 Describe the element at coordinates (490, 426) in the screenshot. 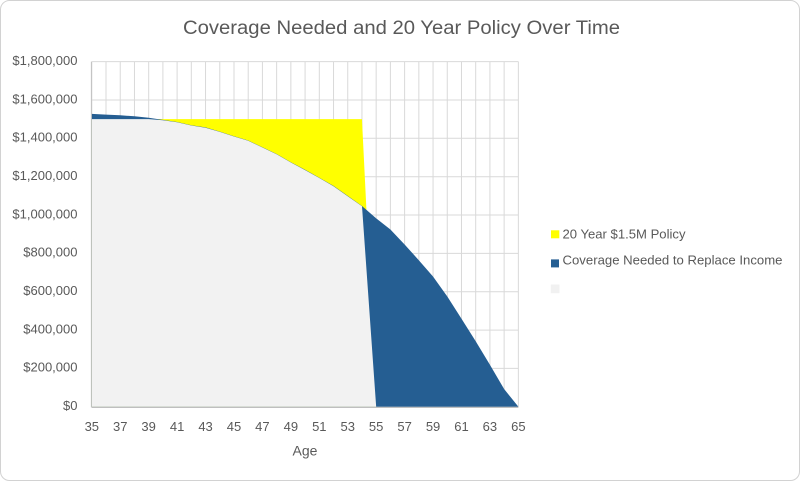

I see `svg-text: 63` at that location.